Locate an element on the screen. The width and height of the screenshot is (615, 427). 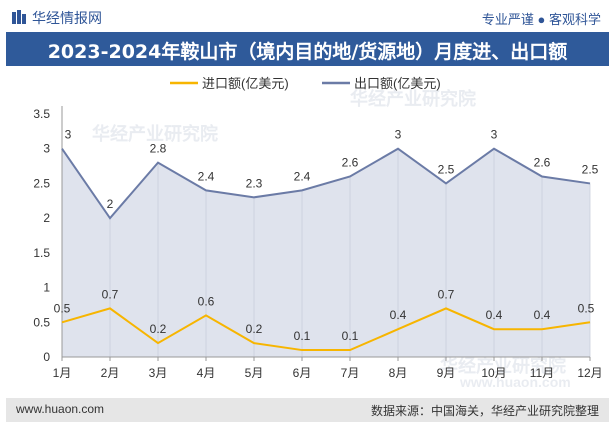
x-tick-label: 1月 is located at coordinates (62, 373).